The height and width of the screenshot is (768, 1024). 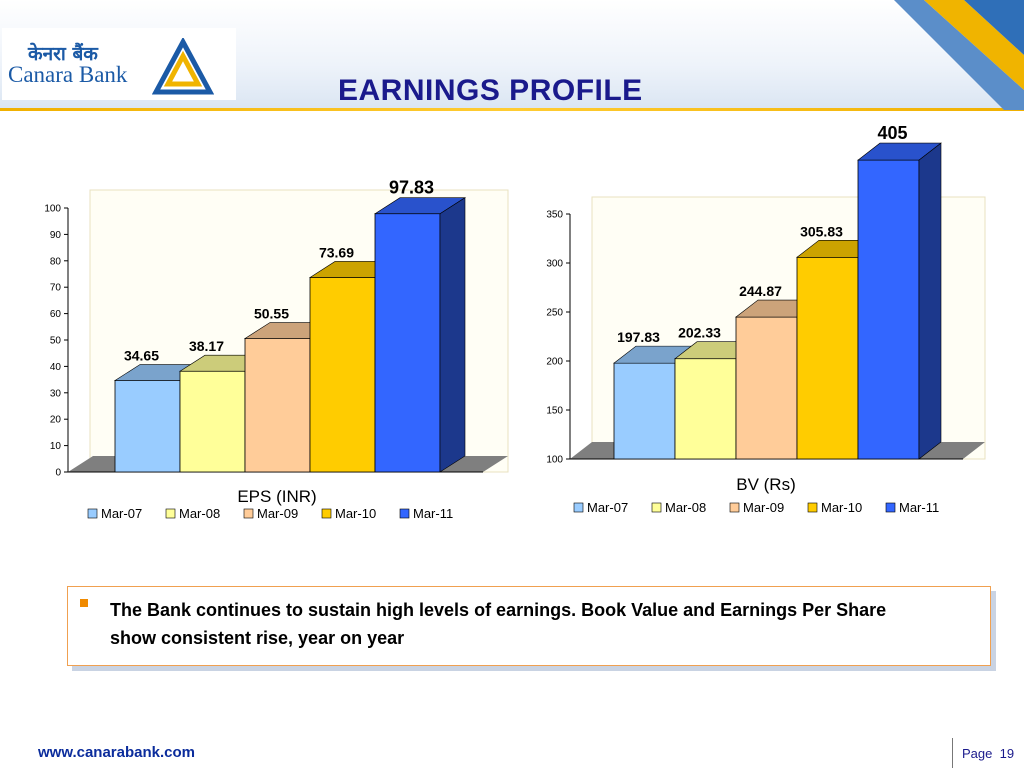 What do you see at coordinates (411, 188) in the screenshot?
I see `chart-0-data-label: 97.83` at bounding box center [411, 188].